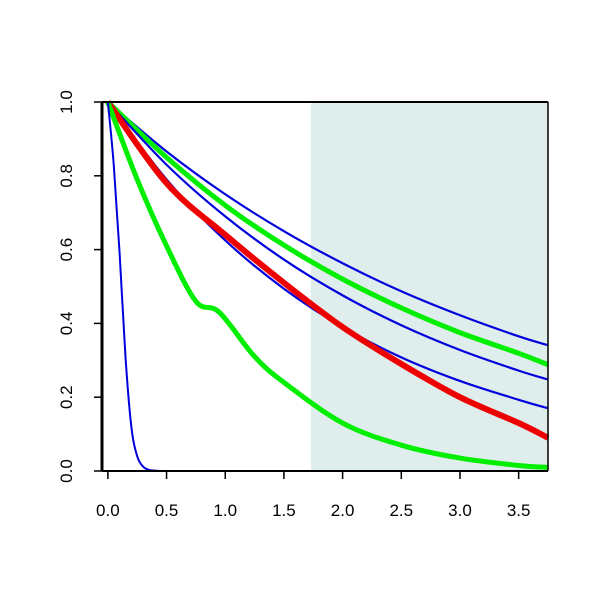  Describe the element at coordinates (460, 510) in the screenshot. I see `x-tick-label: 3.0` at that location.